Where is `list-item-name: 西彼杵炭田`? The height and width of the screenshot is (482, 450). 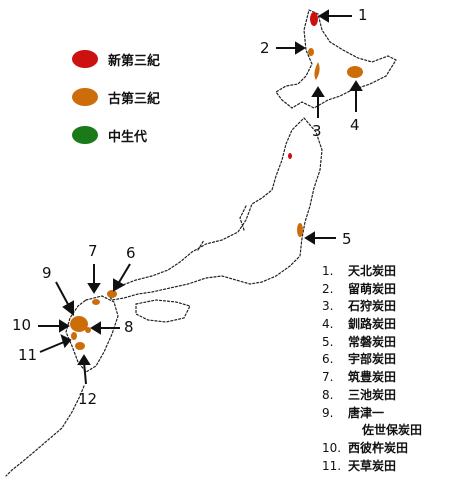
list-item-name: 西彼杵炭田 is located at coordinates (378, 447).